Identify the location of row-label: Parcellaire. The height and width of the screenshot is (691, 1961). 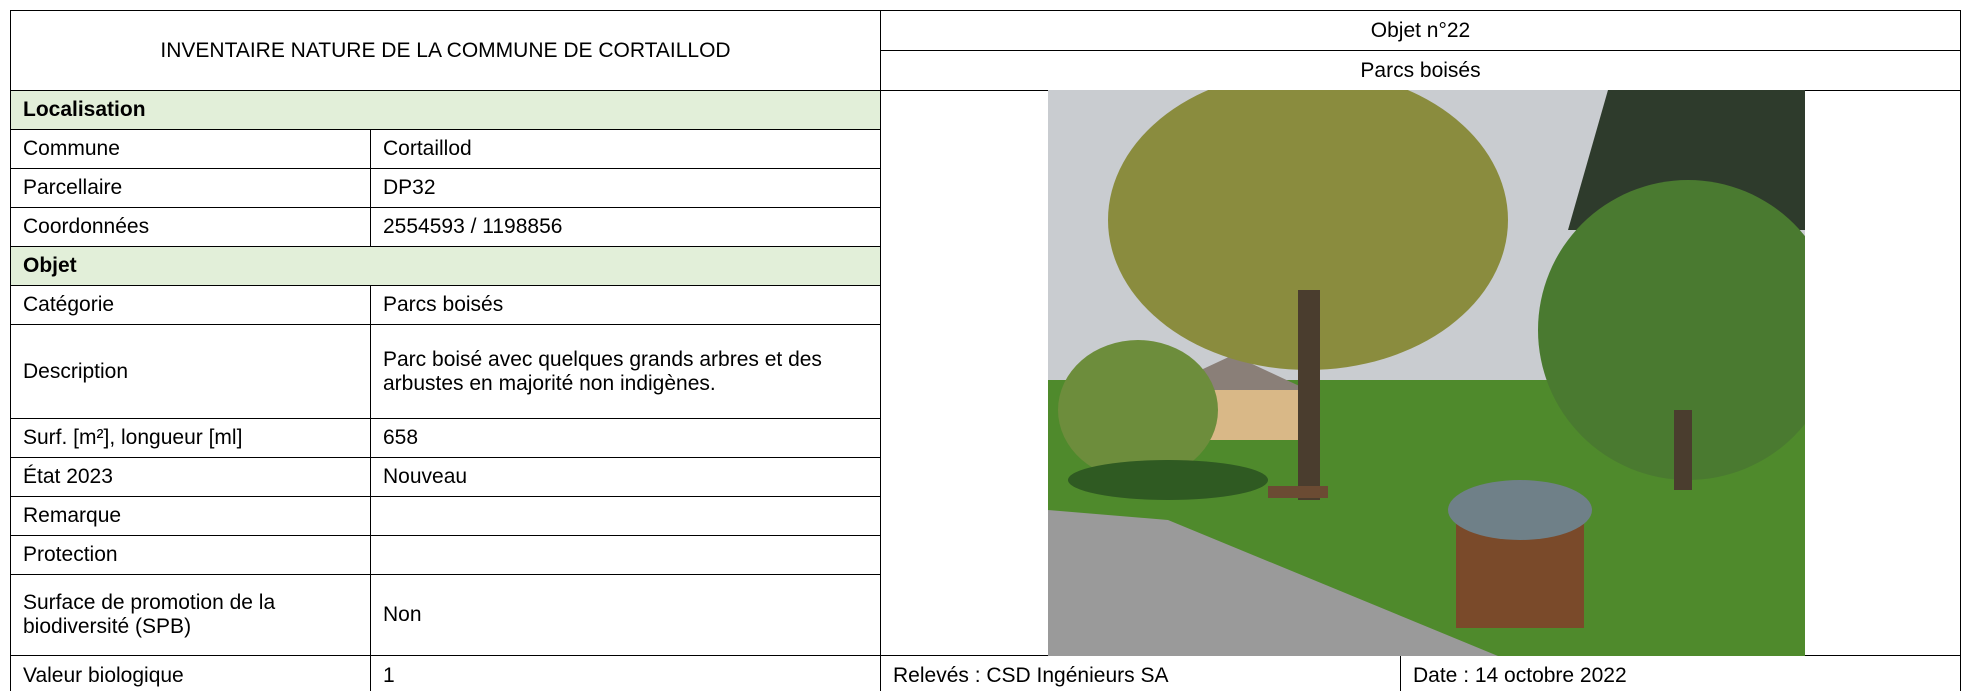
(190, 188).